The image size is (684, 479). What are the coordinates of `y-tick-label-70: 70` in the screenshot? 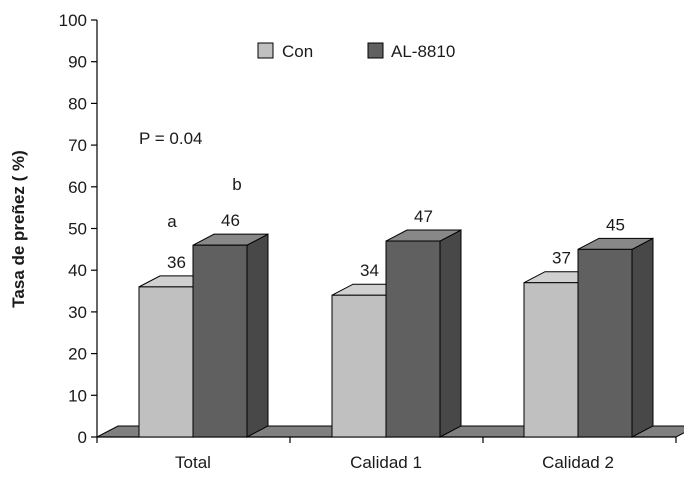 It's located at (77, 145).